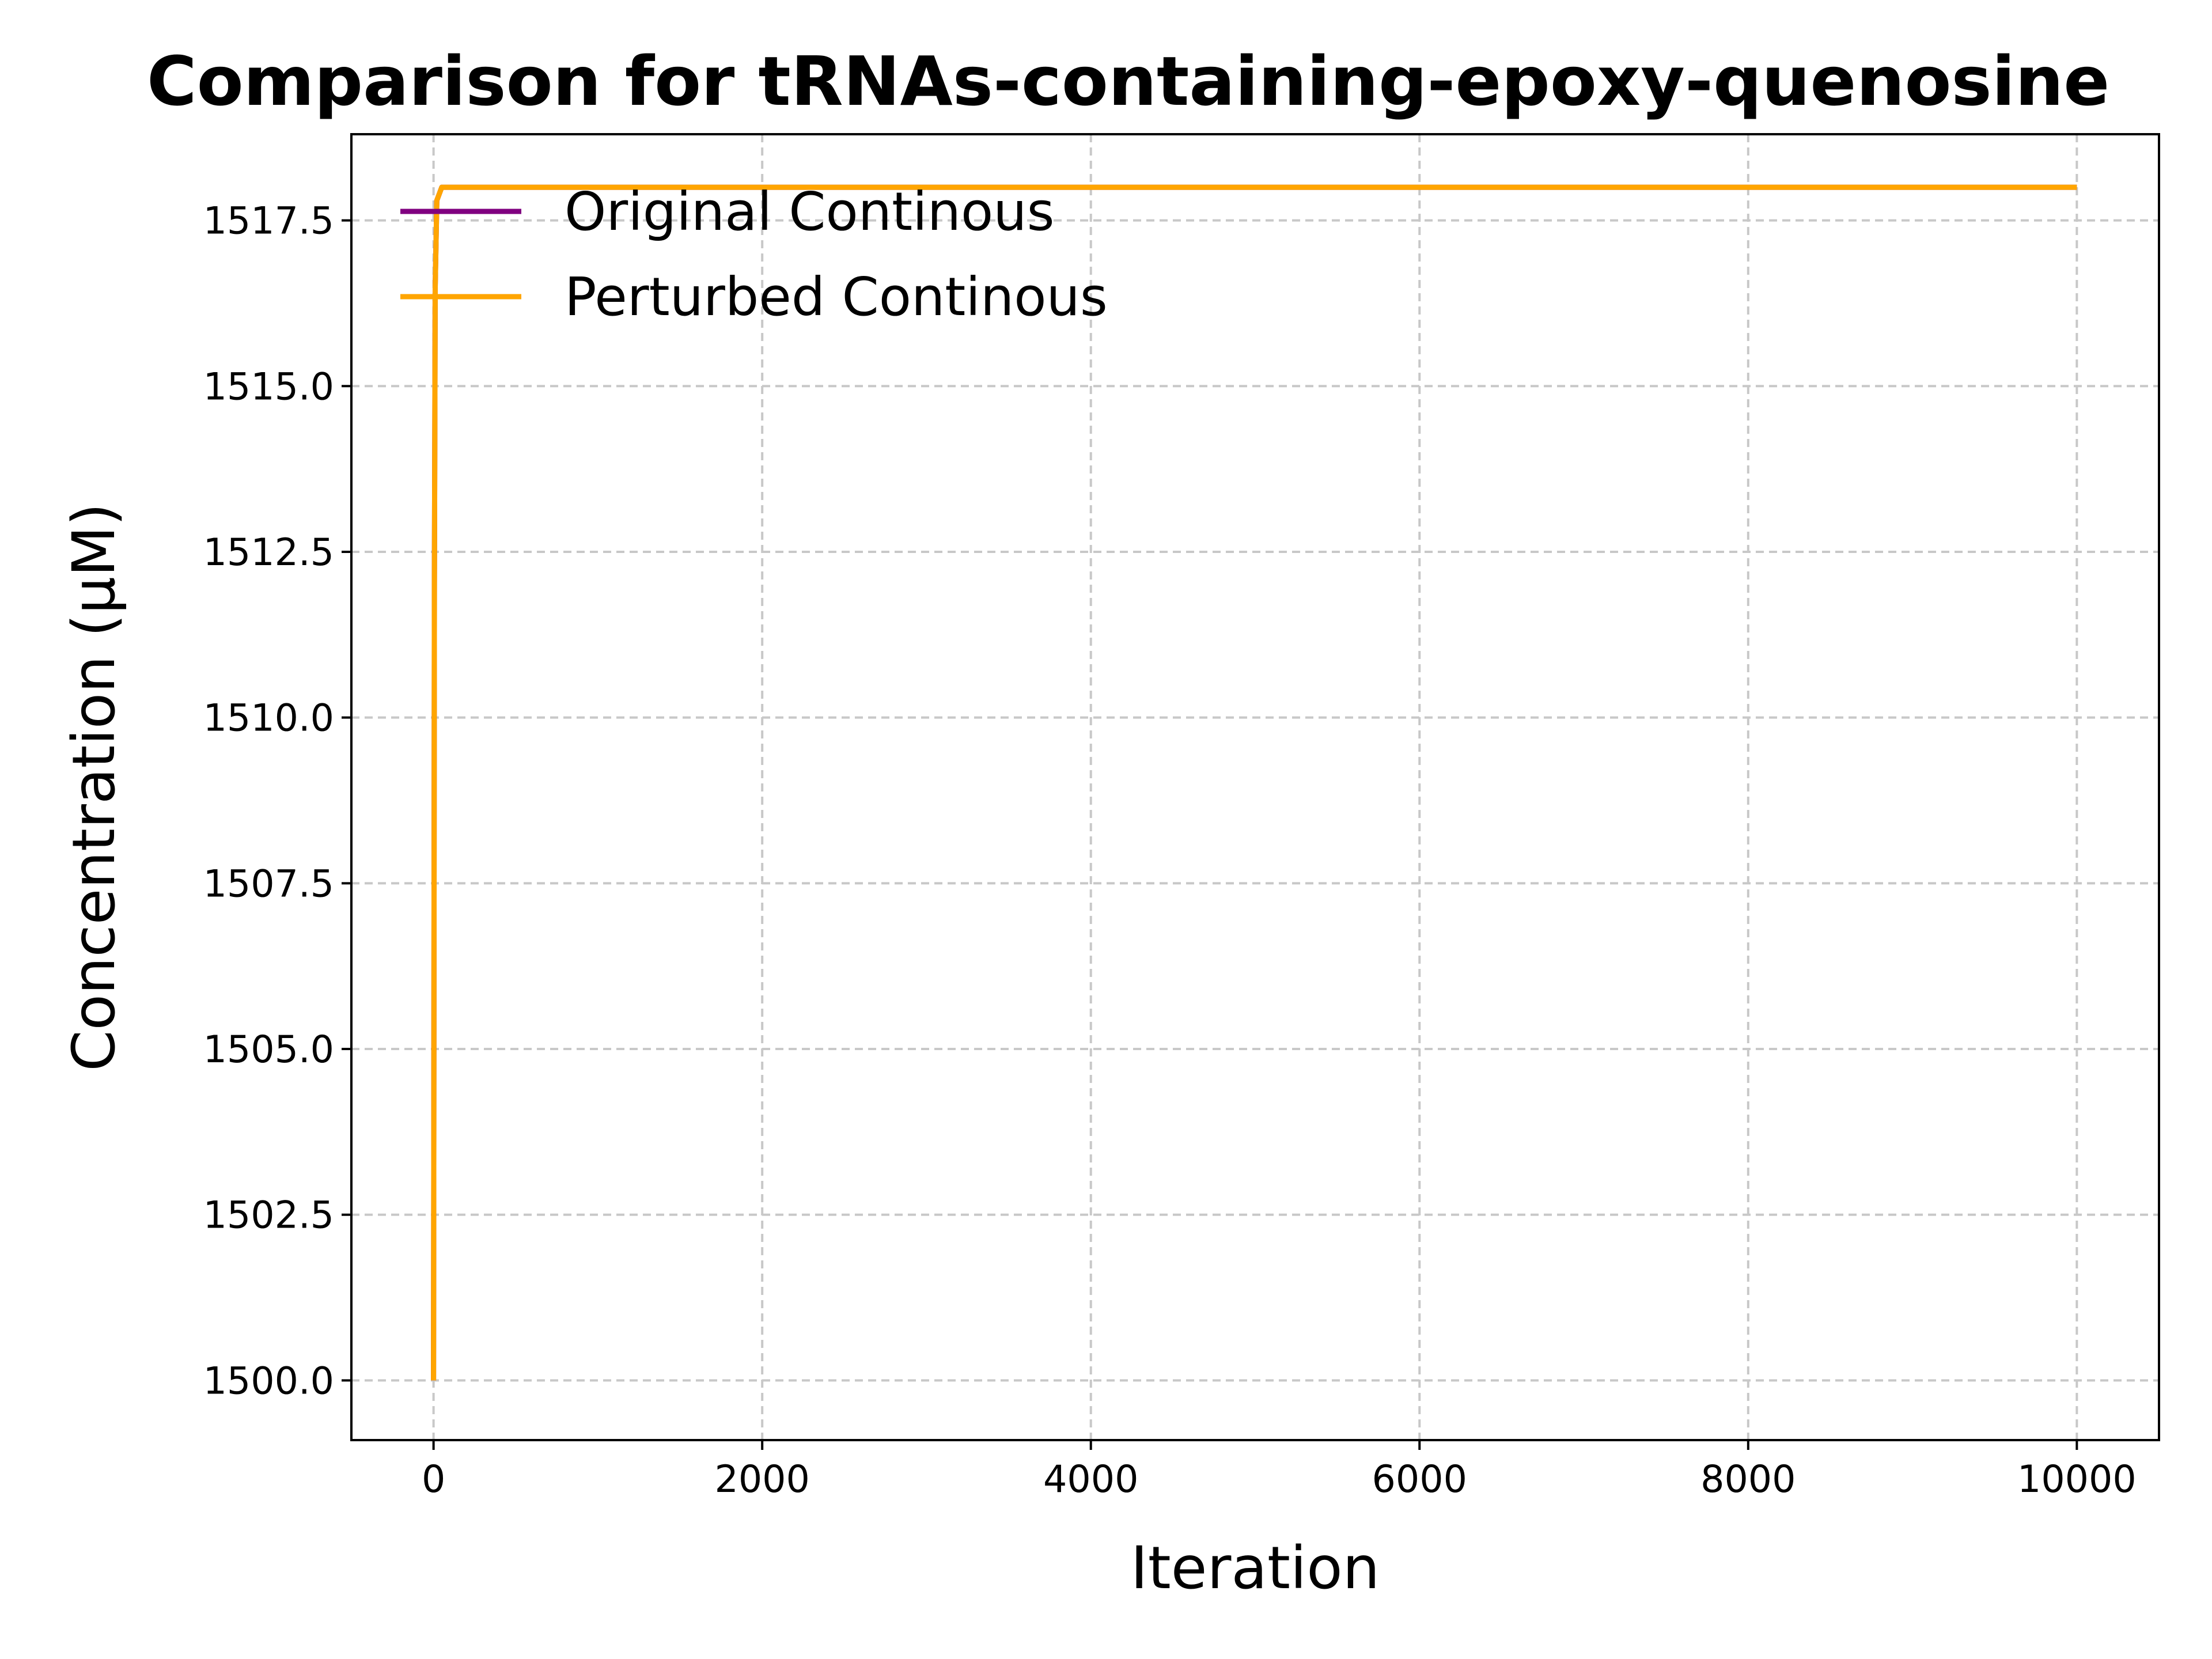  What do you see at coordinates (761, 1479) in the screenshot?
I see `x-tick-label: 2000` at bounding box center [761, 1479].